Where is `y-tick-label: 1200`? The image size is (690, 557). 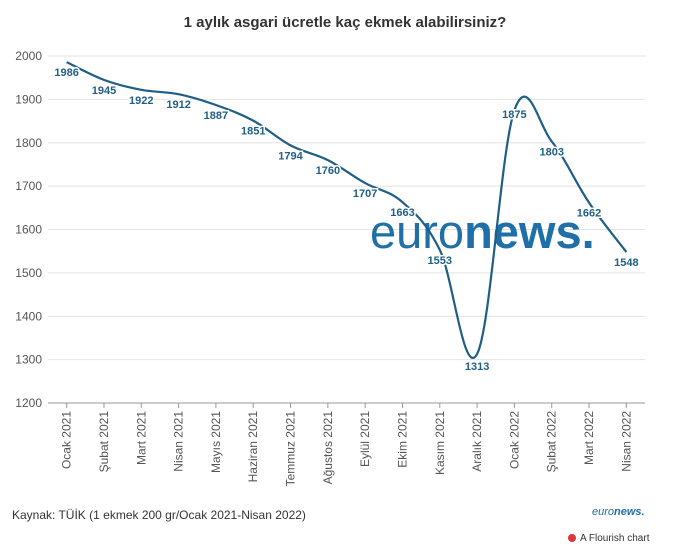
y-tick-label: 1200 is located at coordinates (28, 403).